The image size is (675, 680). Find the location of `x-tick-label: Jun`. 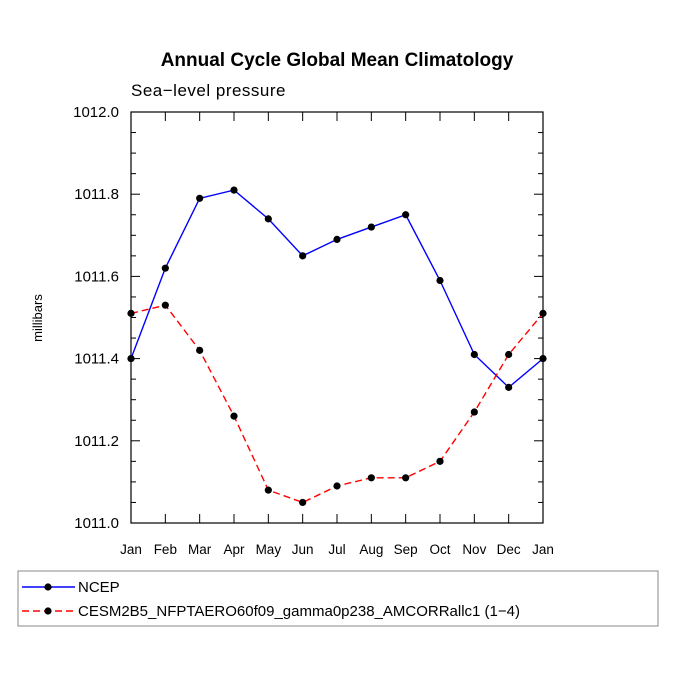

x-tick-label: Jun is located at coordinates (303, 549).